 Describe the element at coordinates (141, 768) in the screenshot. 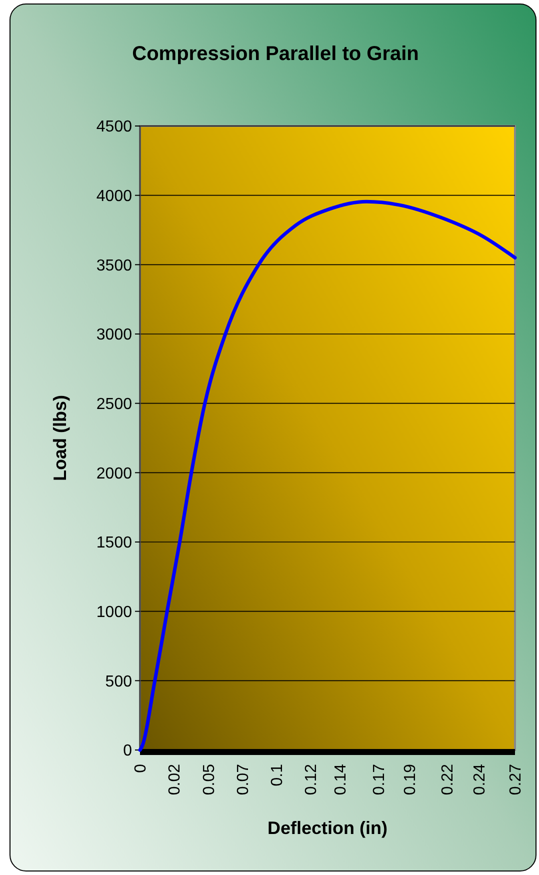

I see `x-tick-label: 0` at that location.